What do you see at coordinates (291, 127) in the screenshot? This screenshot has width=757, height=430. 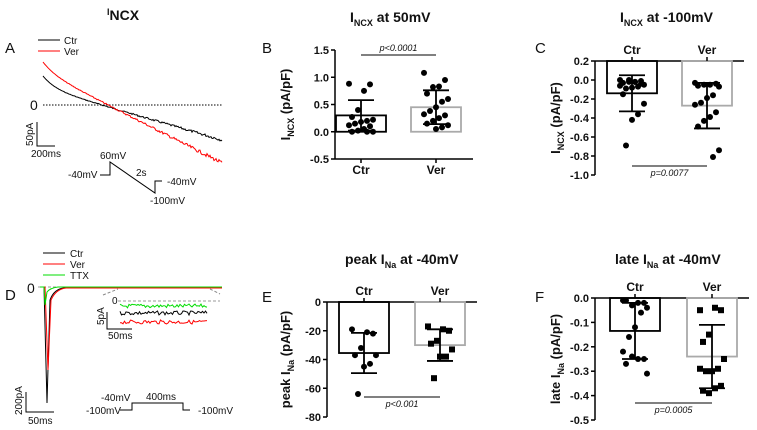 I see `ylabel-sub: NCX` at bounding box center [291, 127].